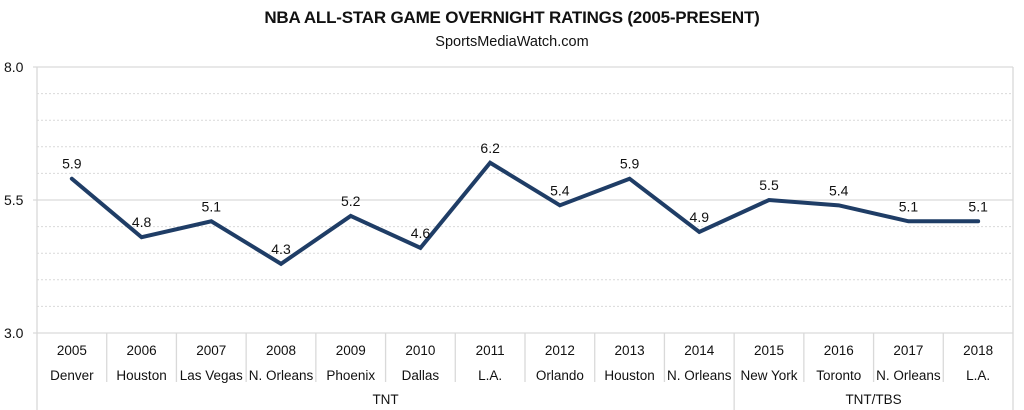 This screenshot has height=410, width=1024. I want to click on x-tick-label-location: Las Vegas, so click(211, 375).